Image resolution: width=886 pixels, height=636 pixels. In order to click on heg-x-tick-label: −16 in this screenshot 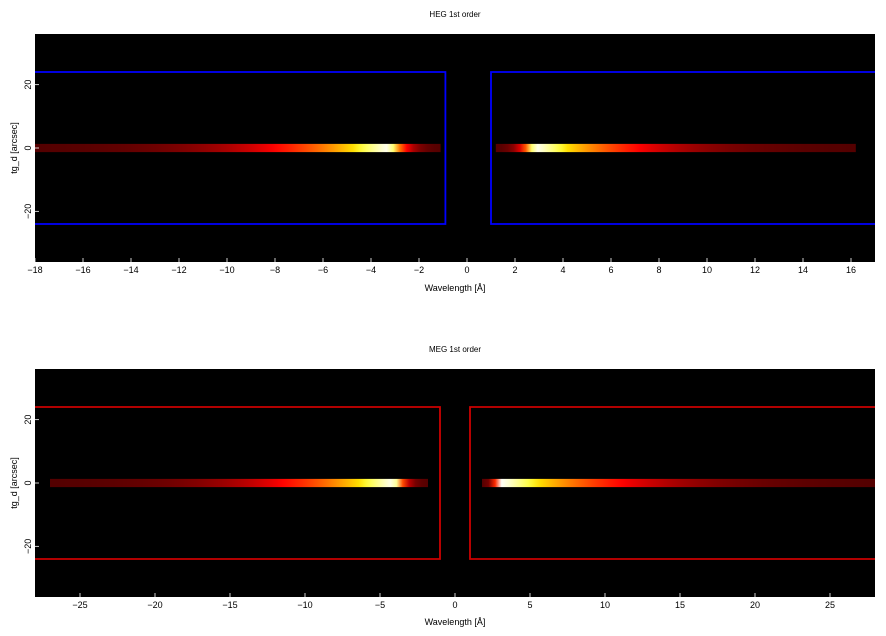, I will do `click(82, 270)`.